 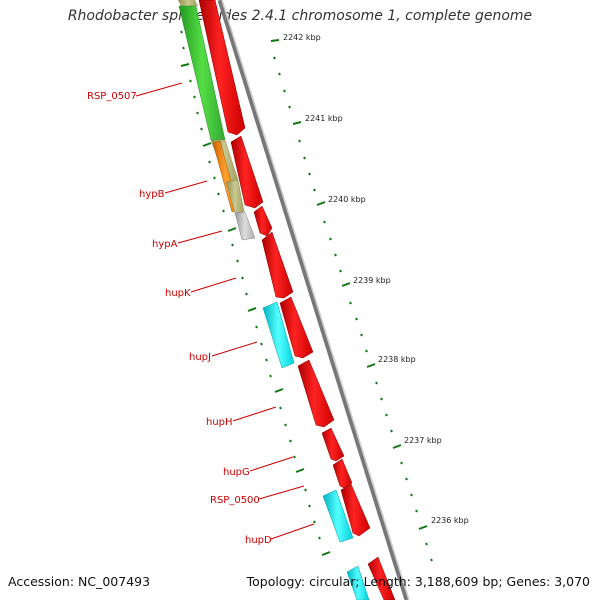 What do you see at coordinates (450, 520) in the screenshot?
I see `kbp-label: 2236 kbp` at bounding box center [450, 520].